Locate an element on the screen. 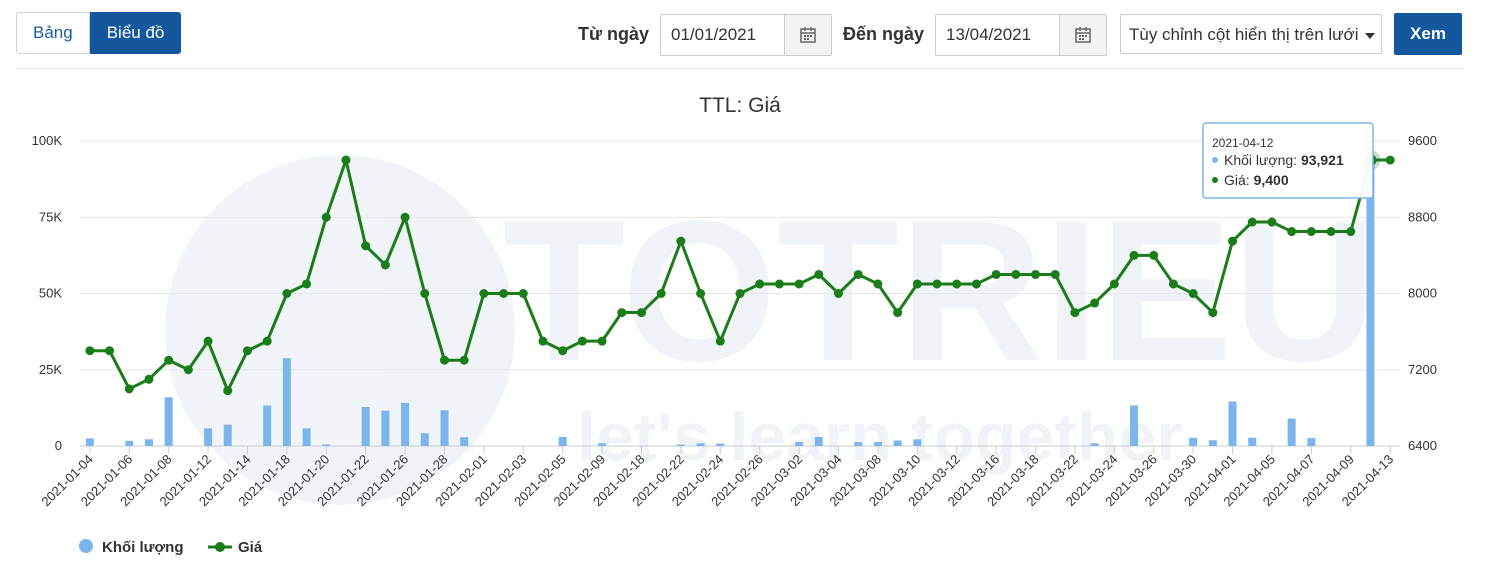 The width and height of the screenshot is (1500, 568). view-button: Xem is located at coordinates (1428, 34).